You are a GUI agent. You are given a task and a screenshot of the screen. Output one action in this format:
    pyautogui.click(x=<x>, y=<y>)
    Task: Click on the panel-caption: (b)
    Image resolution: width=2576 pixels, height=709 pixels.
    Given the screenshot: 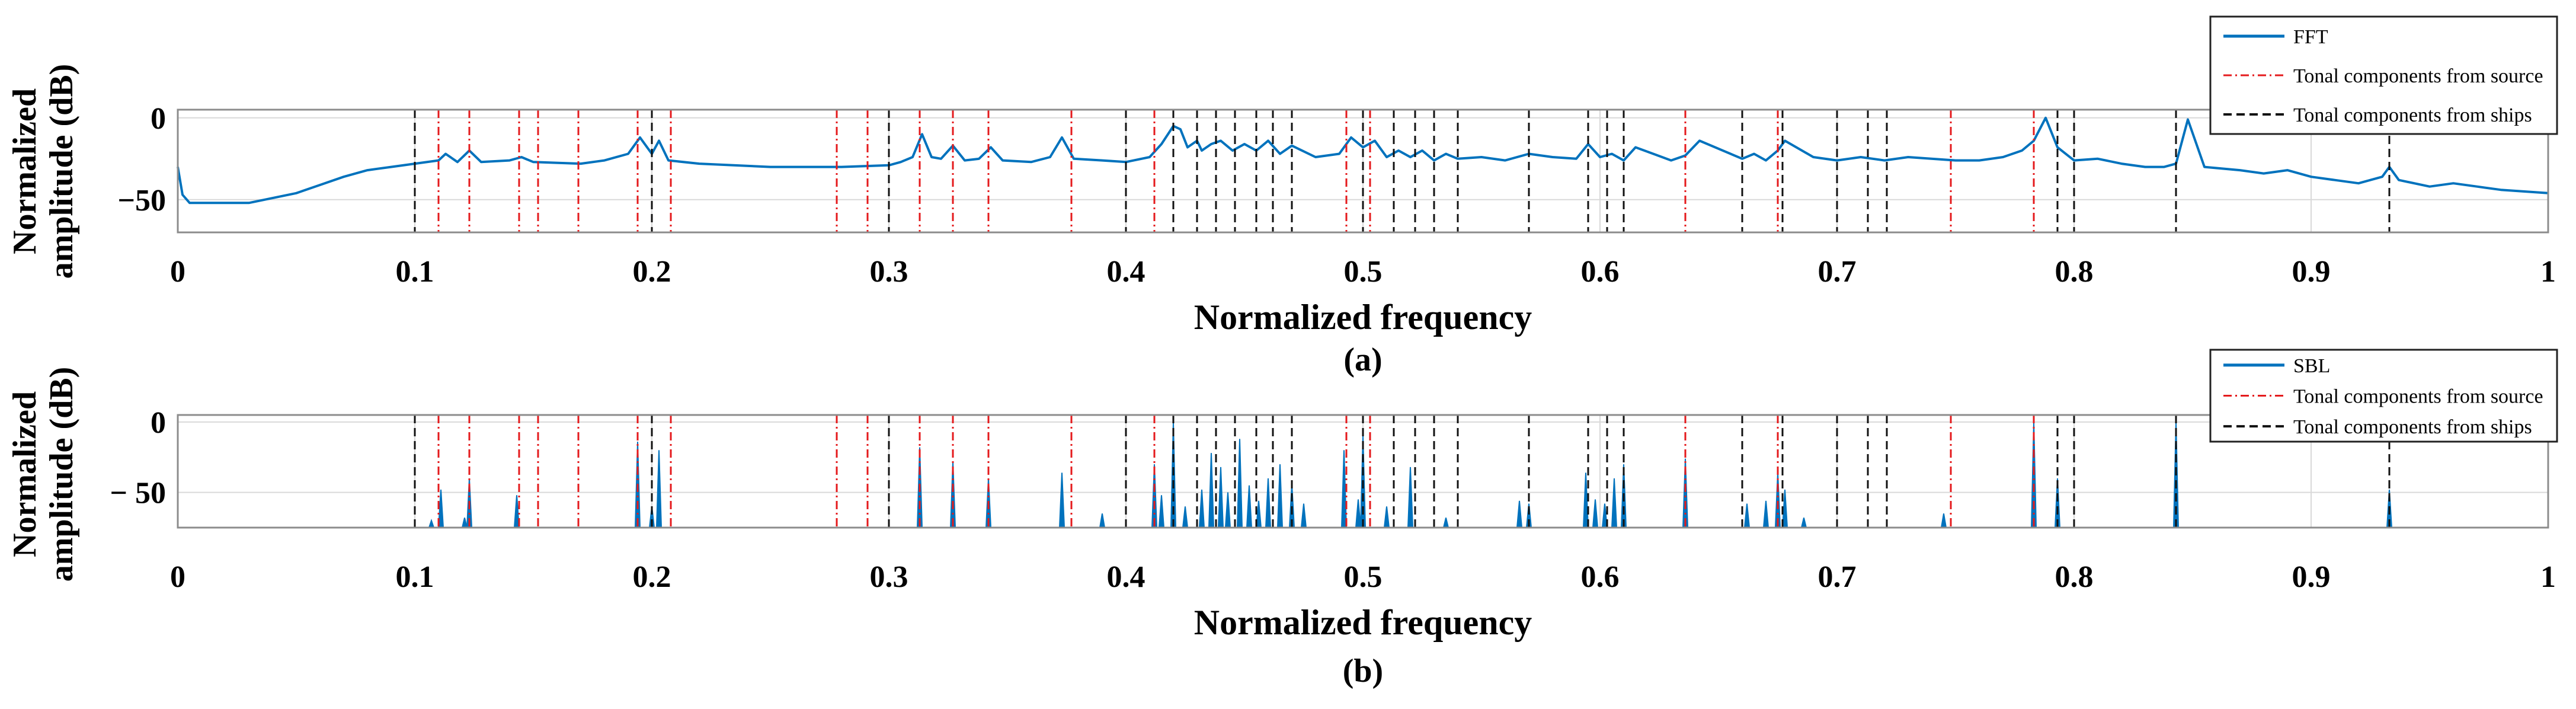 What is the action you would take?
    pyautogui.click(x=1363, y=671)
    